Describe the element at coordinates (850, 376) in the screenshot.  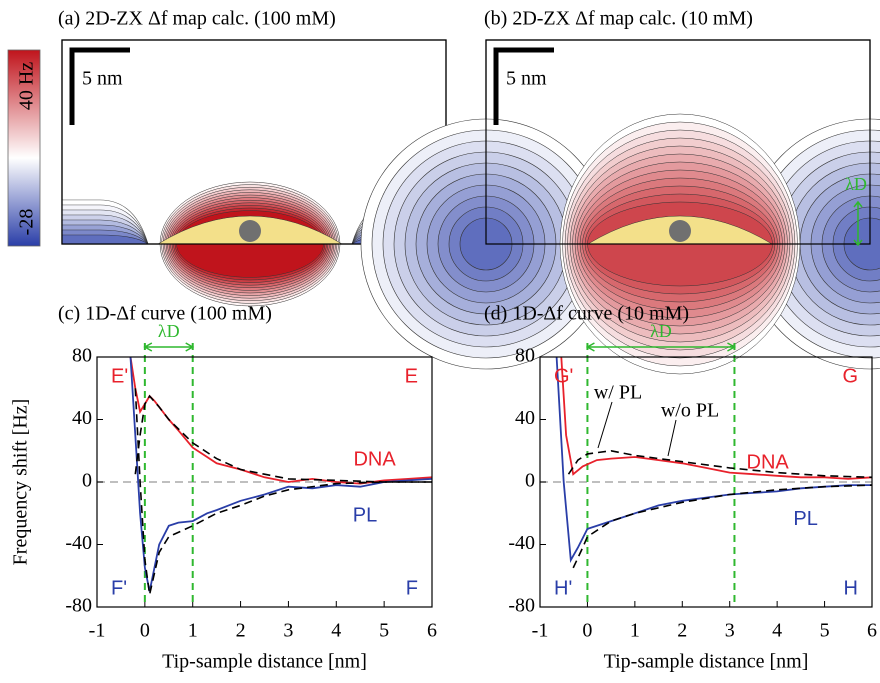
I see `corner-label: G` at that location.